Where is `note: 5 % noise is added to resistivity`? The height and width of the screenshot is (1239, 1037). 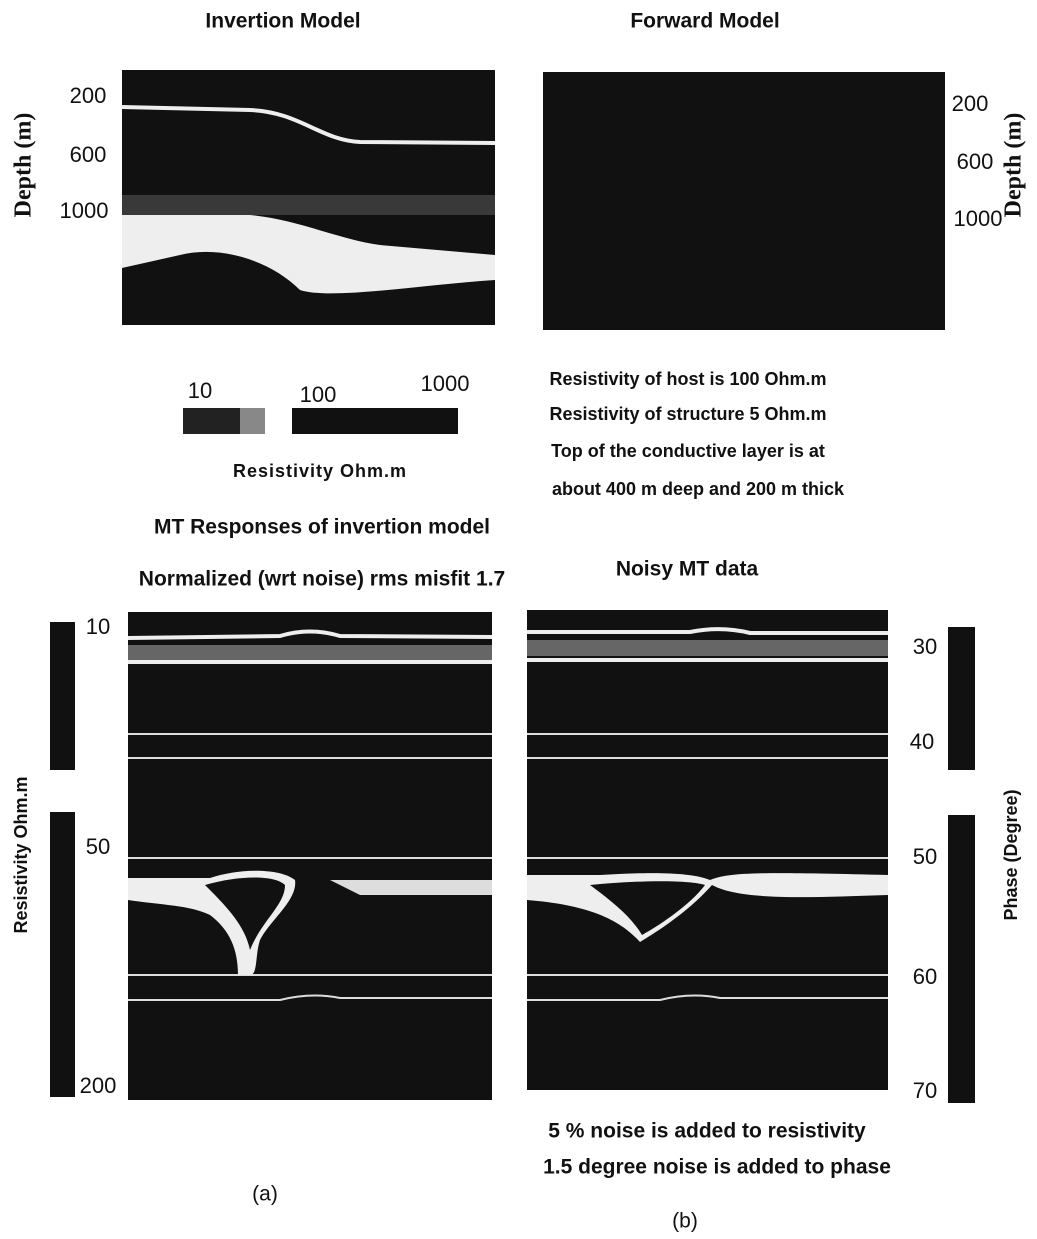
note: 5 % noise is added to resistivity is located at coordinates (707, 1131).